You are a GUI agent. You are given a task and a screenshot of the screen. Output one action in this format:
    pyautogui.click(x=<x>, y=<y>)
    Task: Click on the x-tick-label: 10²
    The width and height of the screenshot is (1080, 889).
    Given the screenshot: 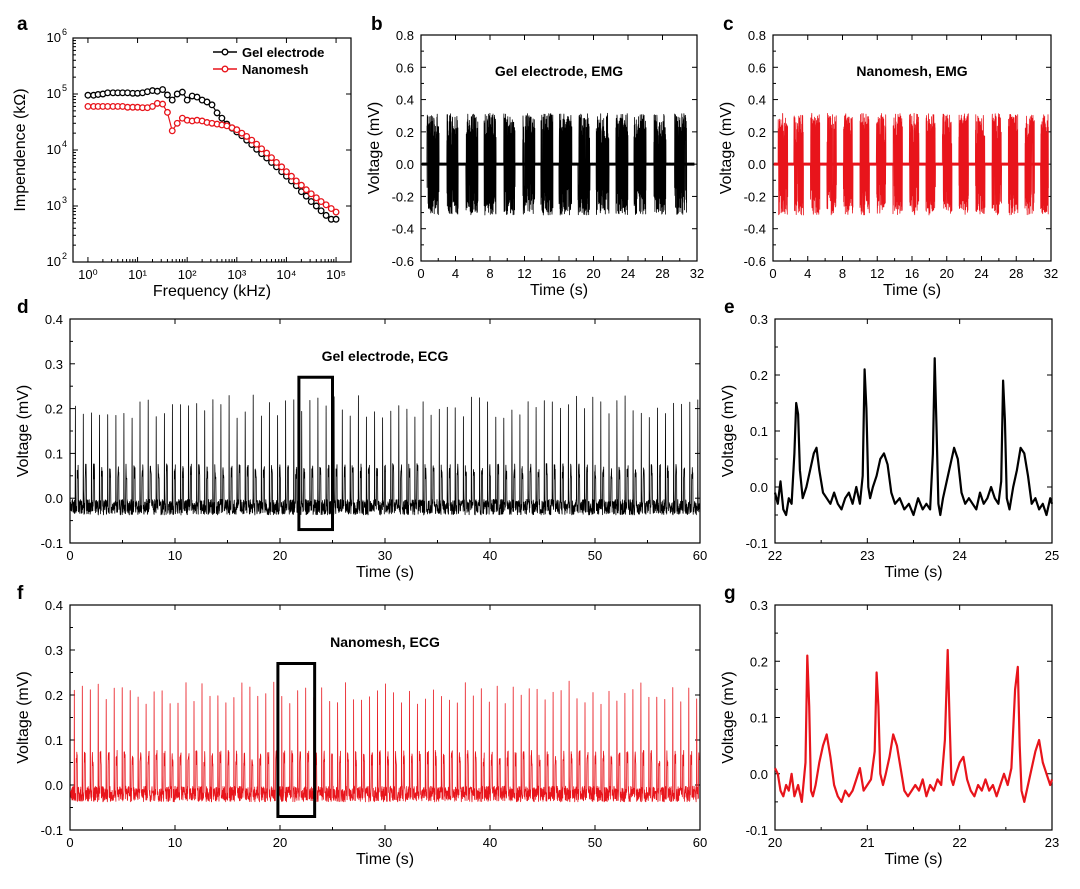 What is the action you would take?
    pyautogui.click(x=187, y=274)
    